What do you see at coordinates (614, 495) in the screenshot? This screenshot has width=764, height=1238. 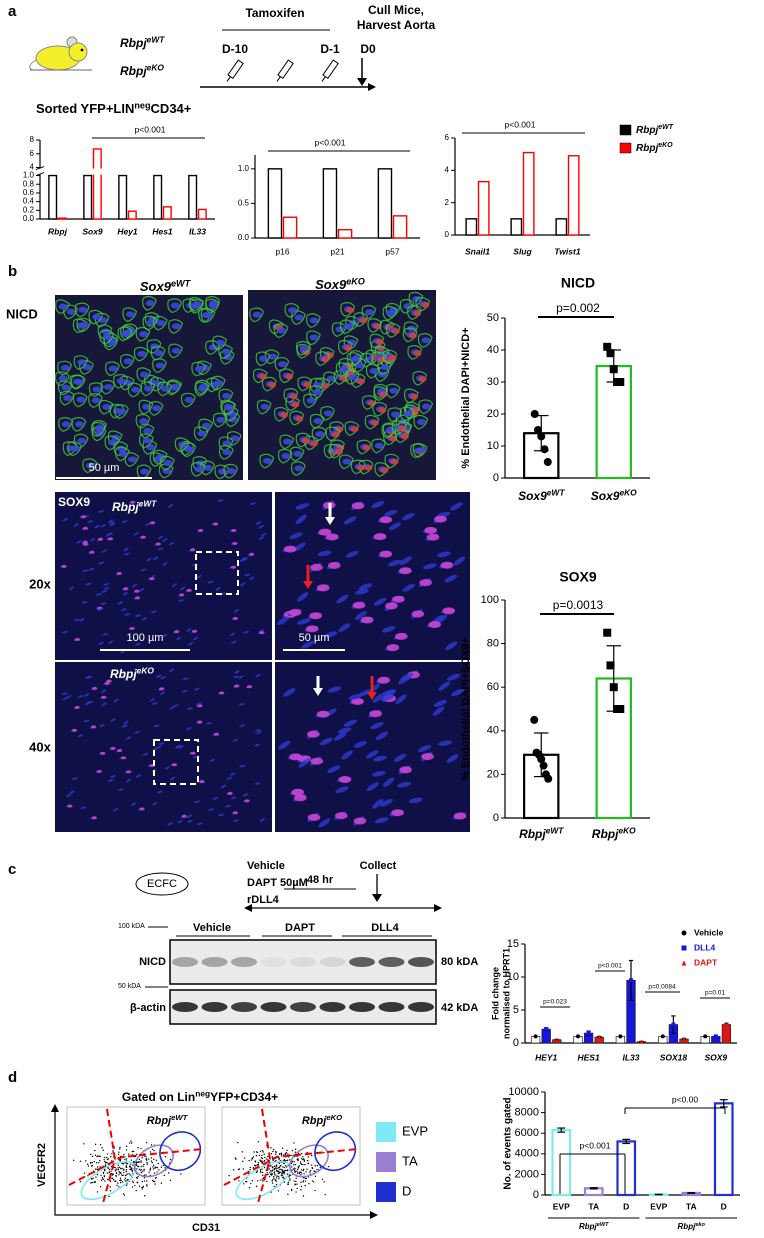 I see `x-tick-label: Sox9eKO` at bounding box center [614, 495].